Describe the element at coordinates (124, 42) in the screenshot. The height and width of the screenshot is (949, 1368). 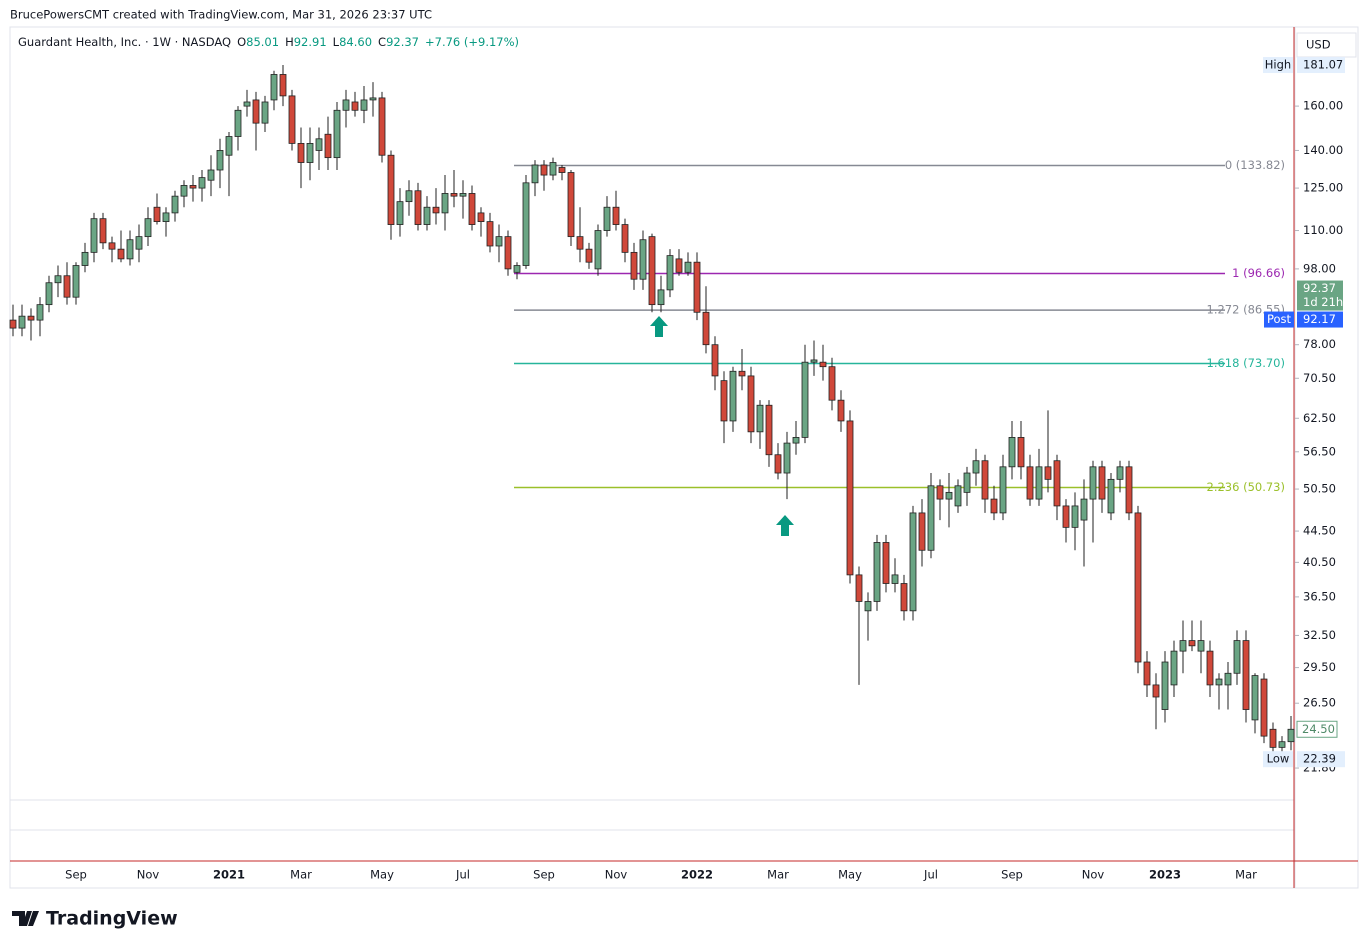
I see `symbol-name: Guardant Health, Inc. · 1W · NASDAQ` at that location.